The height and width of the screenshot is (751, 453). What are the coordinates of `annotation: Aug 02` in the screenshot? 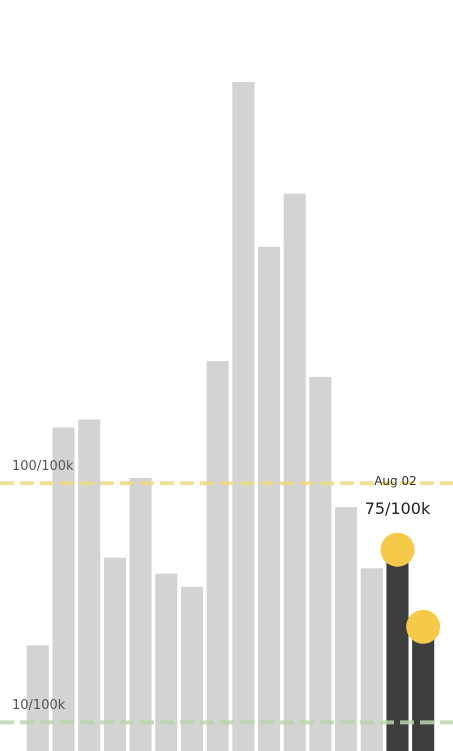 It's located at (395, 481).